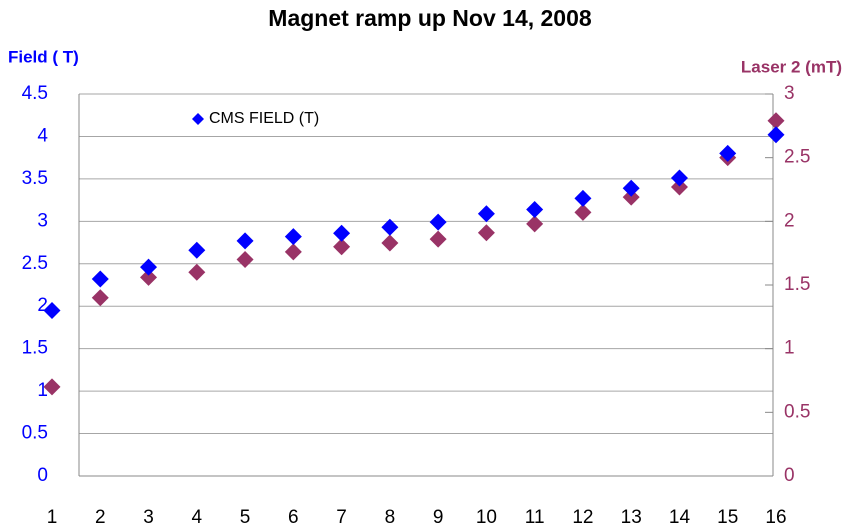  I want to click on y2-tick-label: 1.5, so click(797, 284).